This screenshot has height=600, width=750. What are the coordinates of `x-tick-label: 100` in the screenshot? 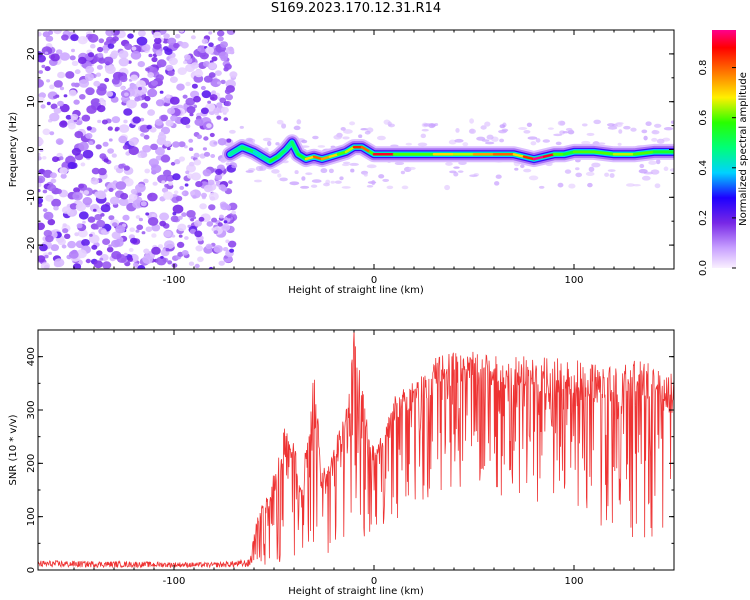 It's located at (573, 280).